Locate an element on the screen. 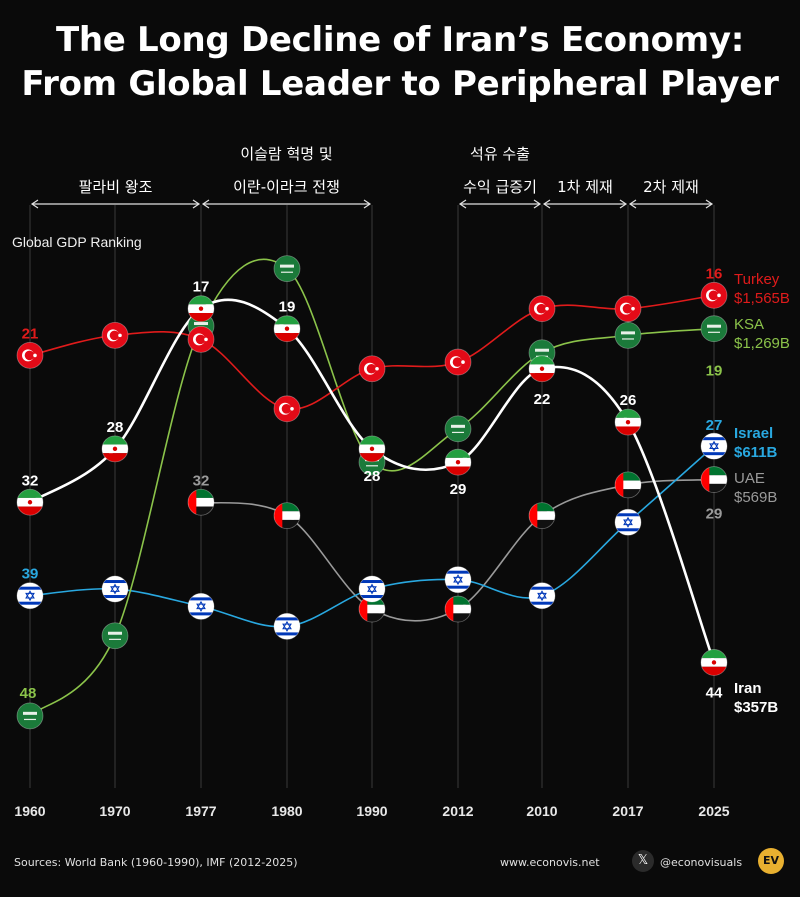 Image resolution: width=800 pixels, height=897 pixels. period-label: 이란-이라크 전쟁 is located at coordinates (286, 187).